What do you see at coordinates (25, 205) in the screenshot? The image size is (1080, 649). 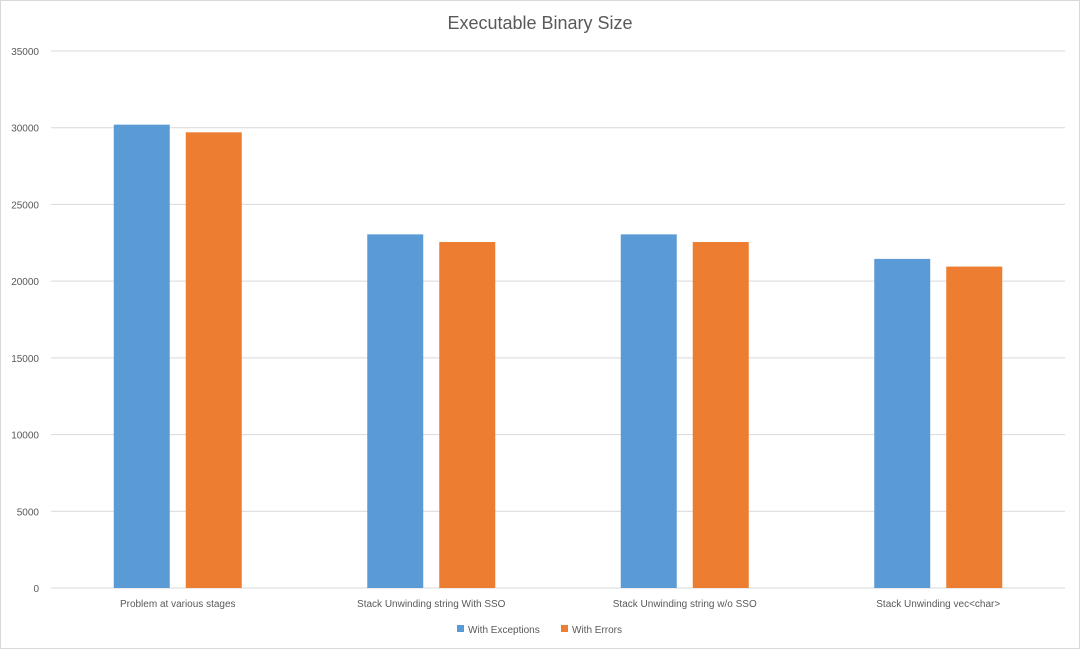 I see `y-tick-label: 25000` at bounding box center [25, 205].